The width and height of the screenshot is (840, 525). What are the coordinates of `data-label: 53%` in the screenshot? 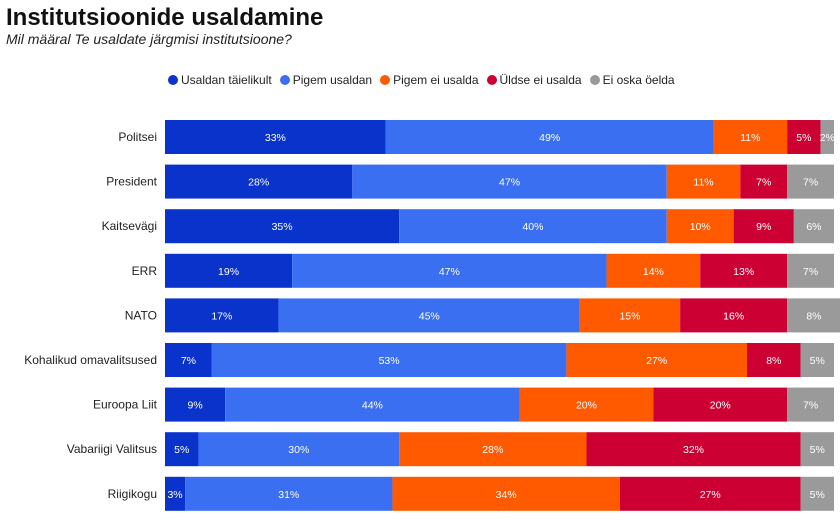 It's located at (389, 361).